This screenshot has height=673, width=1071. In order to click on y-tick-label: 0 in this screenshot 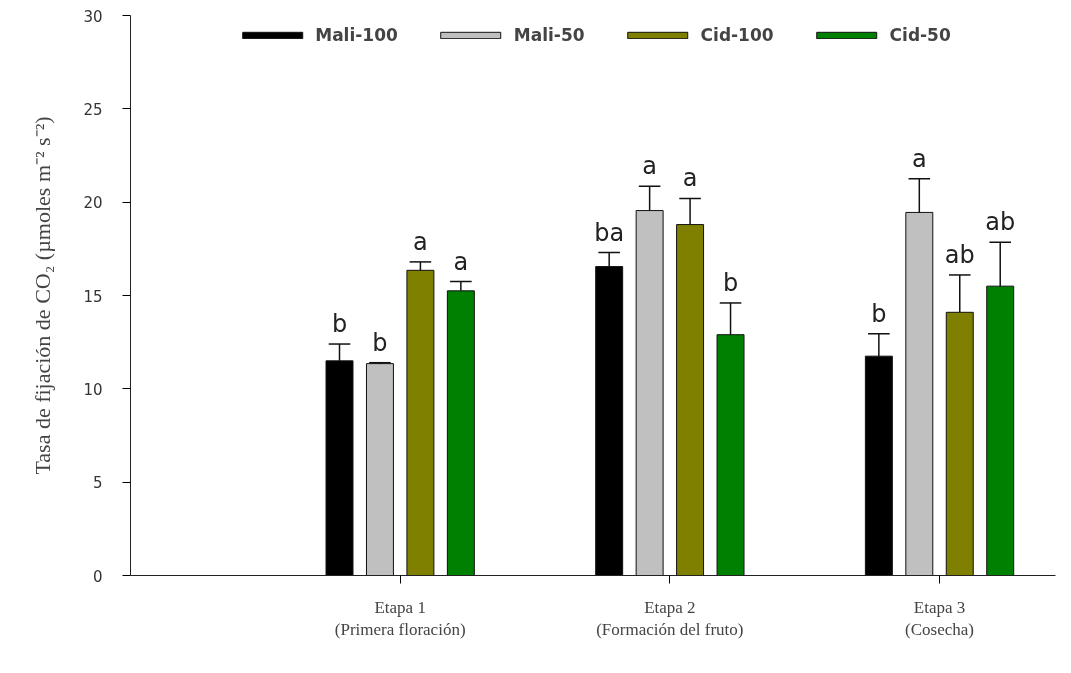, I will do `click(97, 576)`.